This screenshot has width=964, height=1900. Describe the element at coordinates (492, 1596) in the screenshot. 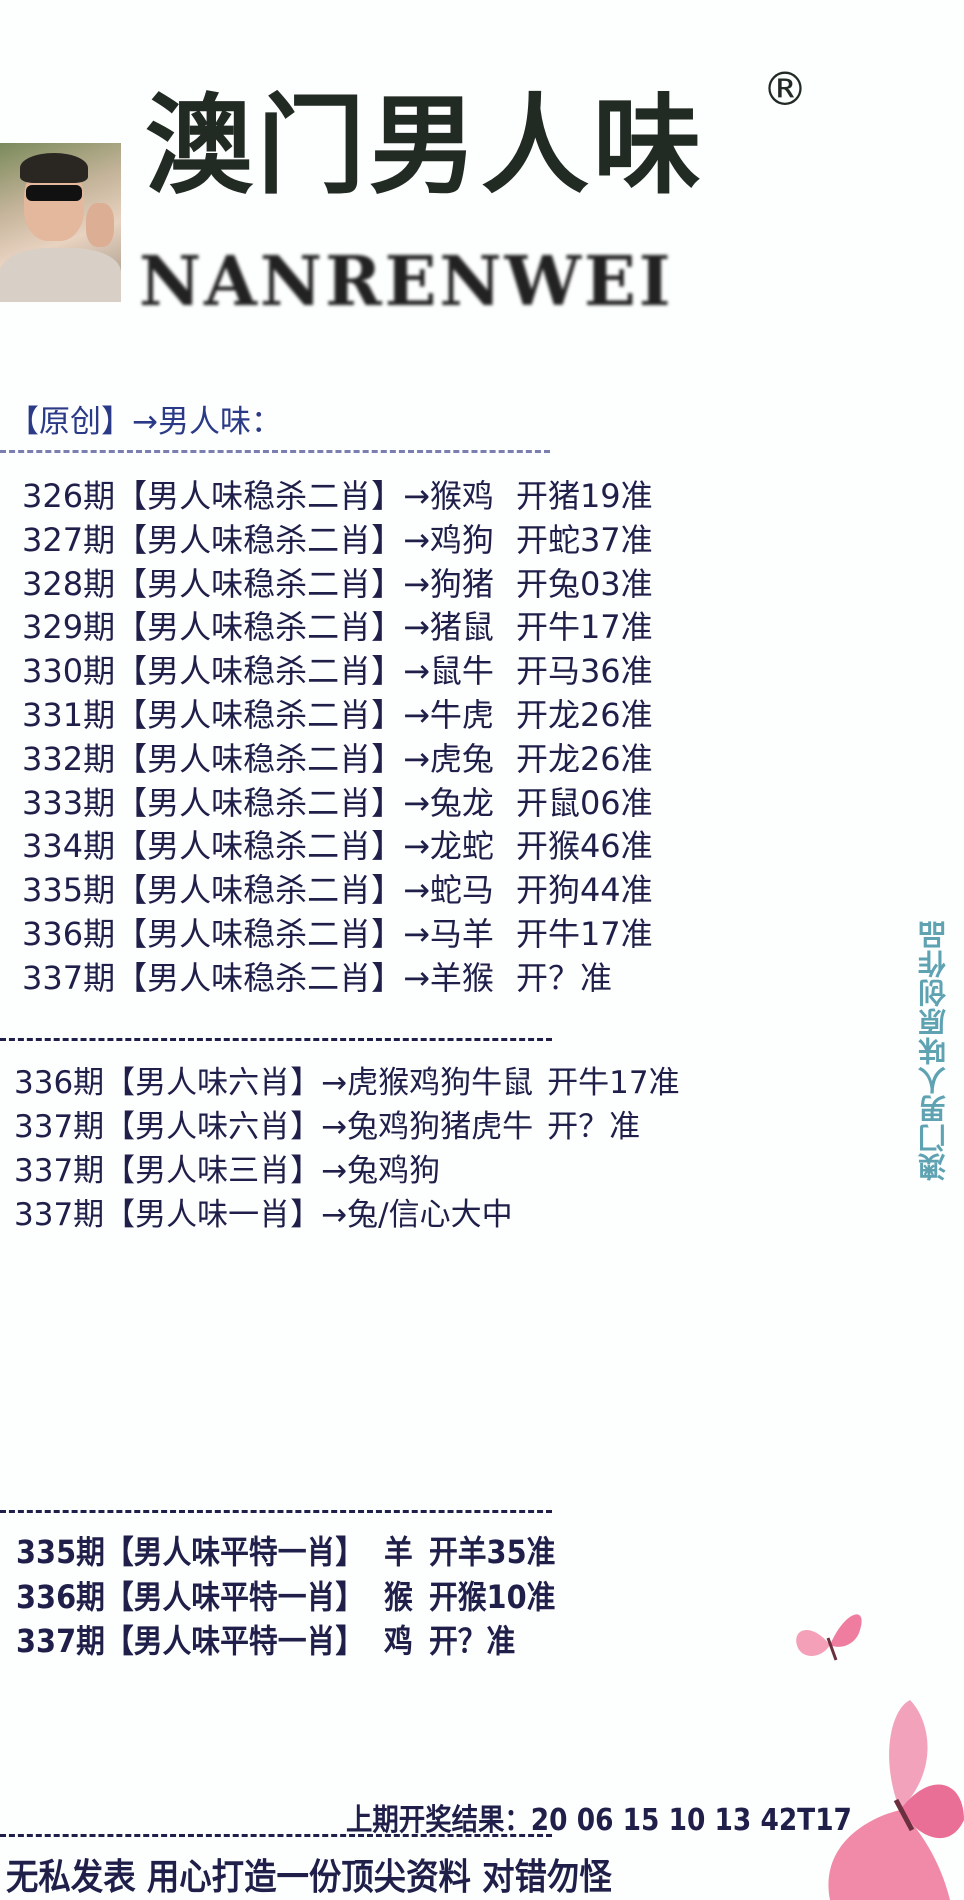

I see `result: 开猴10准` at that location.